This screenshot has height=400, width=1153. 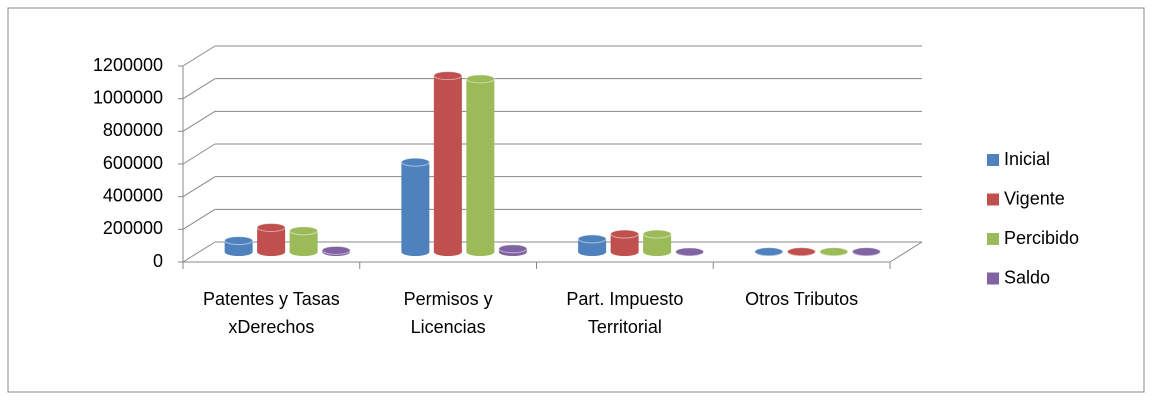 I want to click on y-tick-label: 200000, so click(x=133, y=228).